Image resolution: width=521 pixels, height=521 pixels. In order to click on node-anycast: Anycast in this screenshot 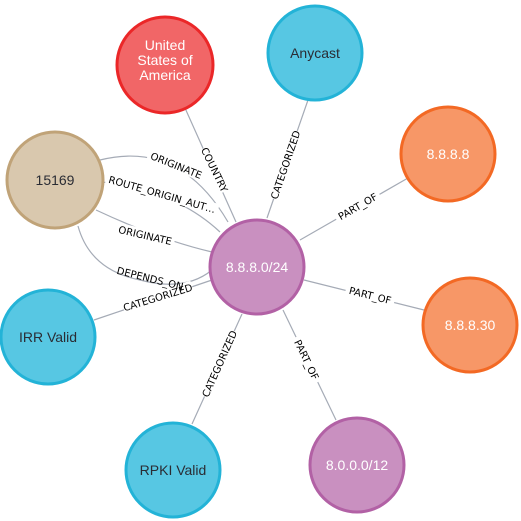, I will do `click(315, 53)`.